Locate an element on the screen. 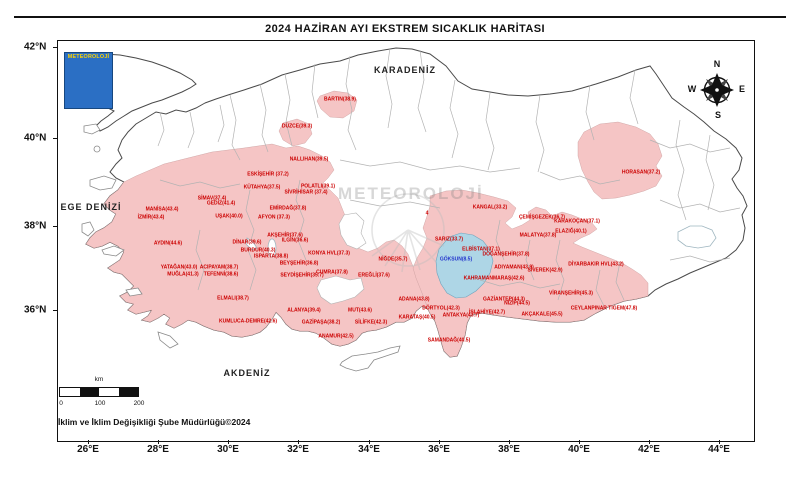 This screenshot has height=483, width=800. station-label: ADANA(43.8) is located at coordinates (414, 299).